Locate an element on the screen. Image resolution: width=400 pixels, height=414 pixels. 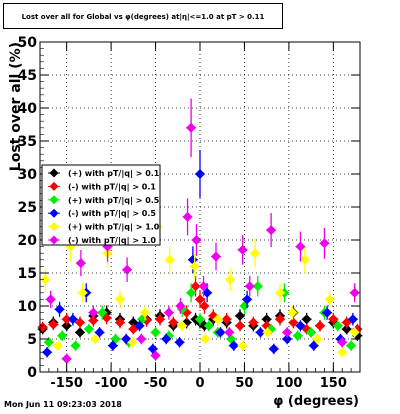
x-tick-label: 0 is located at coordinates (199, 383).